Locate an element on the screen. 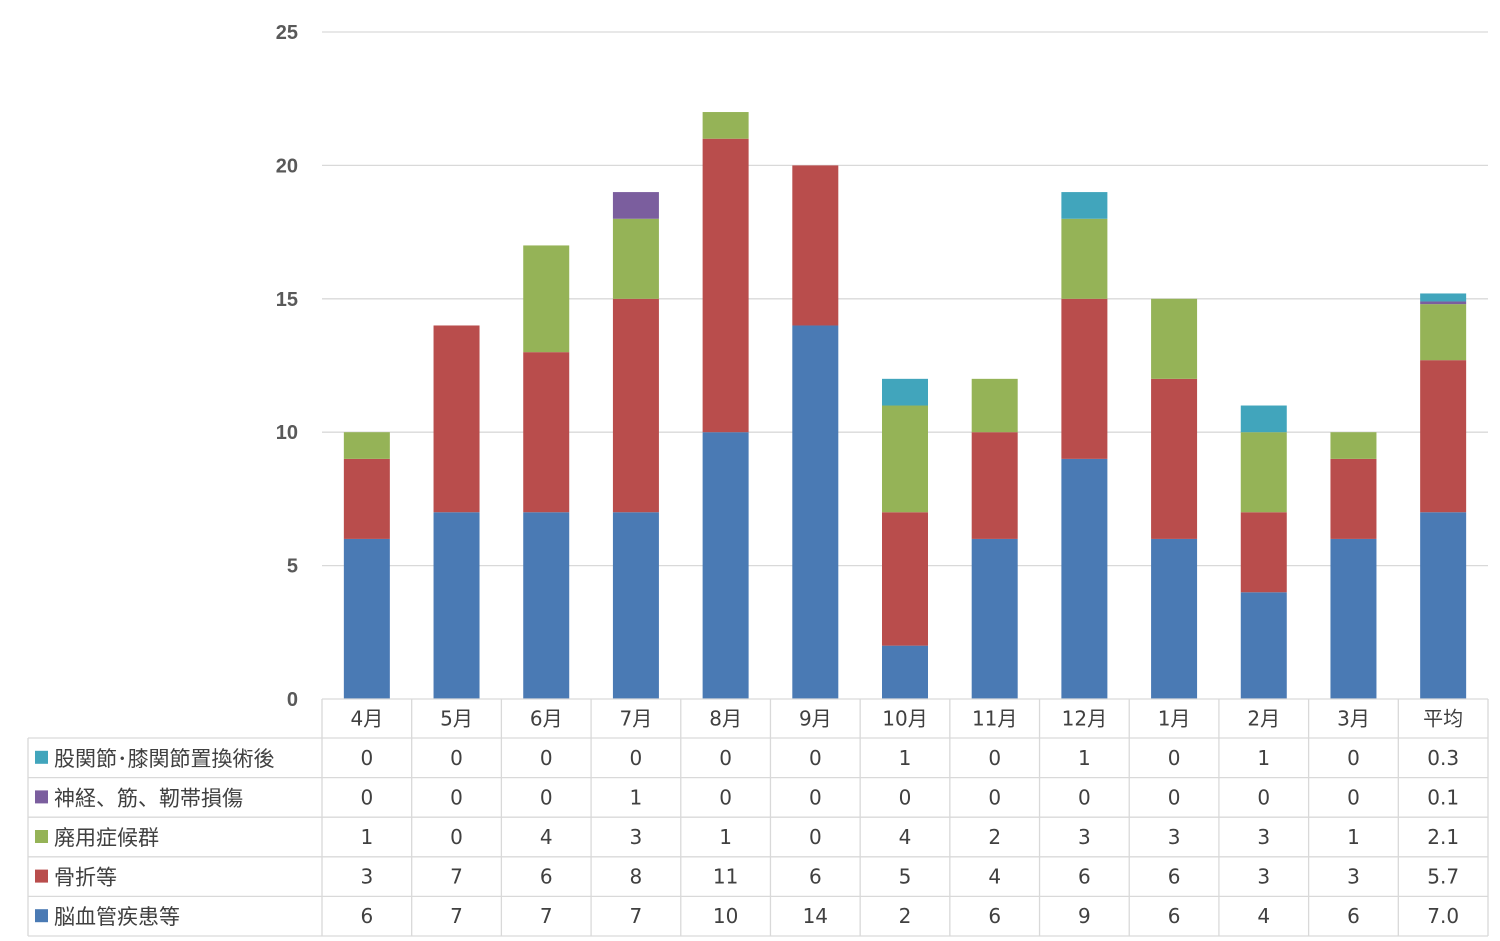 This screenshot has width=1500, height=941. data-label: 14 is located at coordinates (815, 916).